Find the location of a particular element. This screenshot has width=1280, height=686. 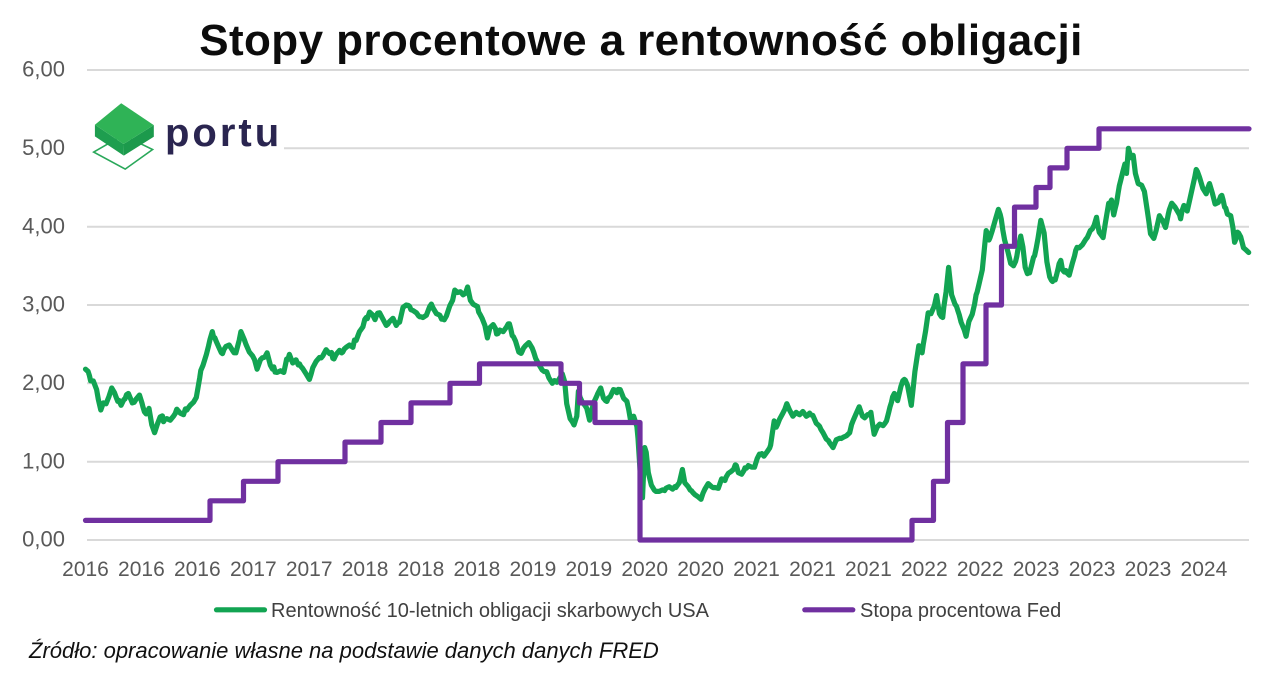

svg-text: 3,00 is located at coordinates (43, 304).